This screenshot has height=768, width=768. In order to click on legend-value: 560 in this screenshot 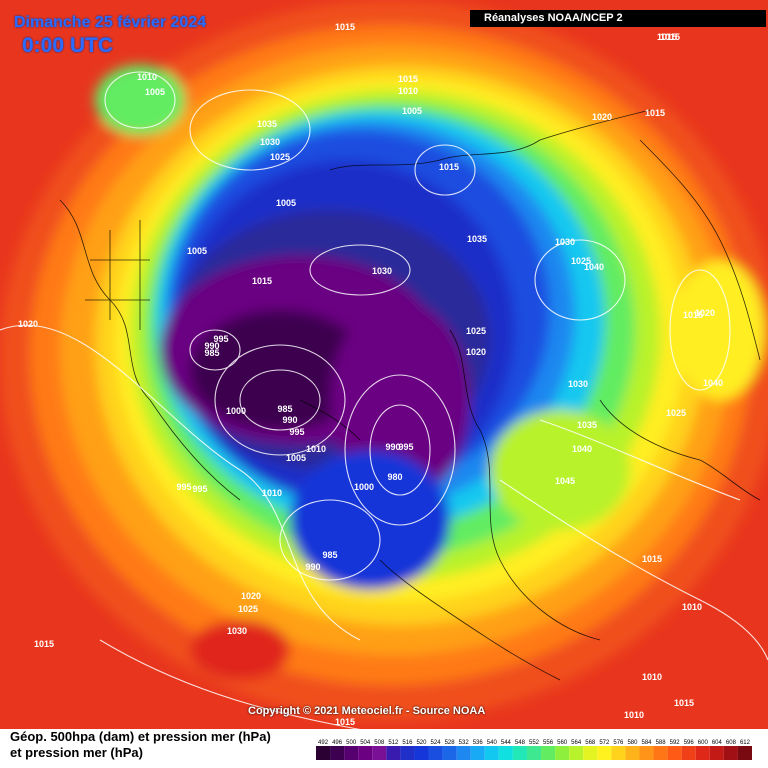, I will do `click(562, 743)`.